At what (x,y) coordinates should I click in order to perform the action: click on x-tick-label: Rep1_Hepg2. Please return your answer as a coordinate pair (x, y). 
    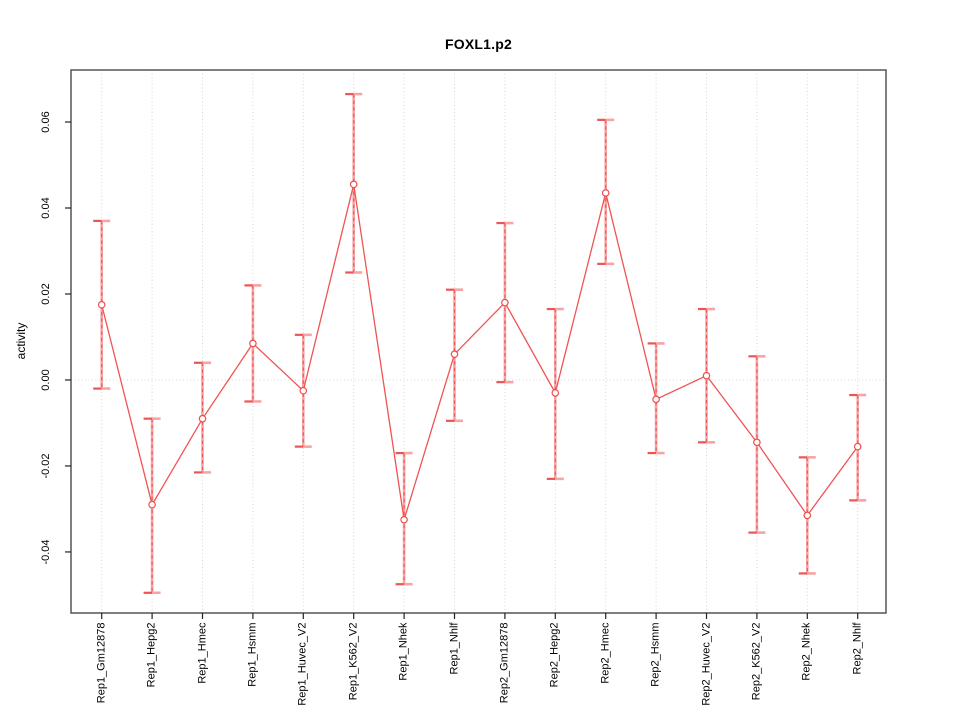
    Looking at the image, I should click on (151, 654).